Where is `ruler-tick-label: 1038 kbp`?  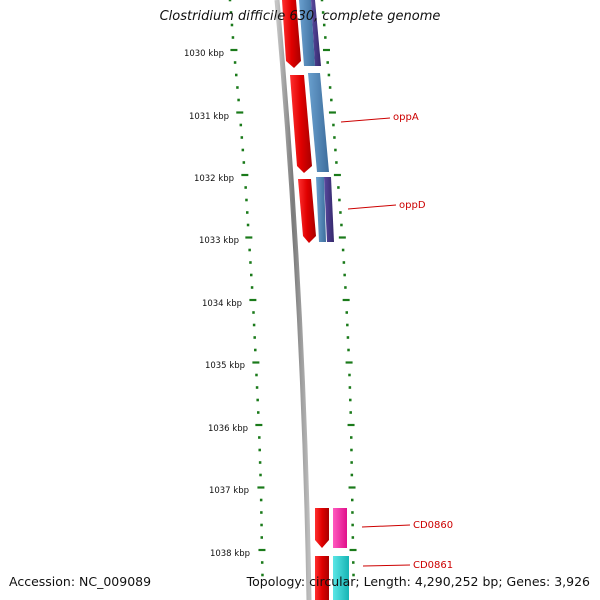 ruler-tick-label: 1038 kbp is located at coordinates (230, 554).